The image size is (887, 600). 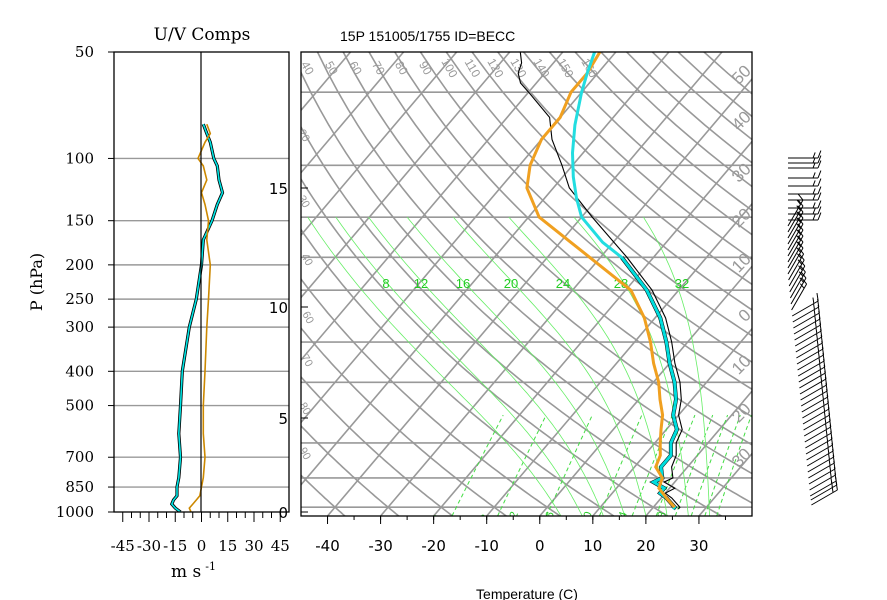 I want to click on temperature-tick-label: 10, so click(x=592, y=546).